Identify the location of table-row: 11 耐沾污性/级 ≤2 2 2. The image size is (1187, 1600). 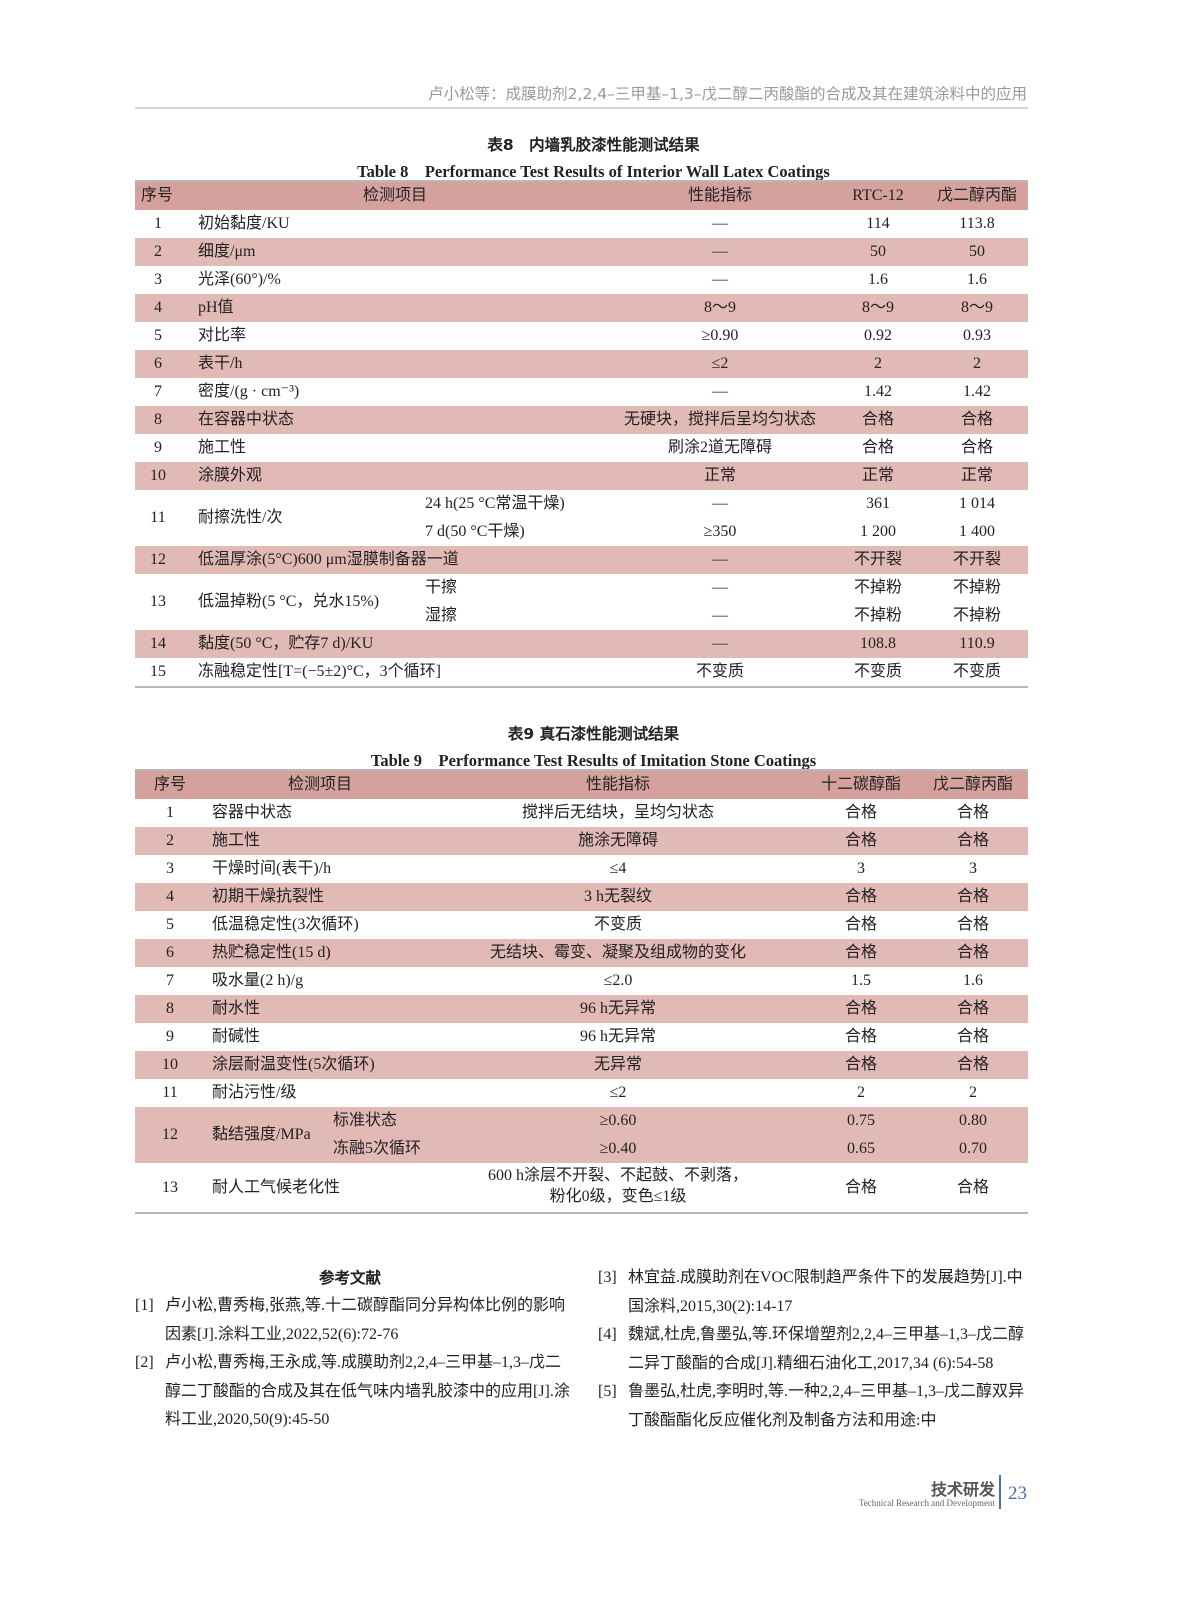
(581, 1093).